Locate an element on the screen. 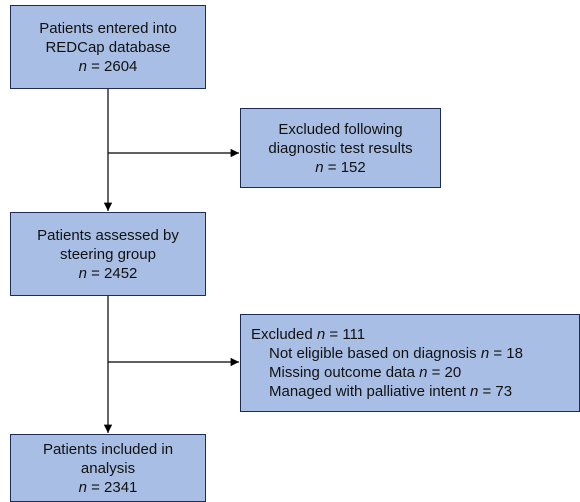  node-text: Excluded following is located at coordinates (340, 129).